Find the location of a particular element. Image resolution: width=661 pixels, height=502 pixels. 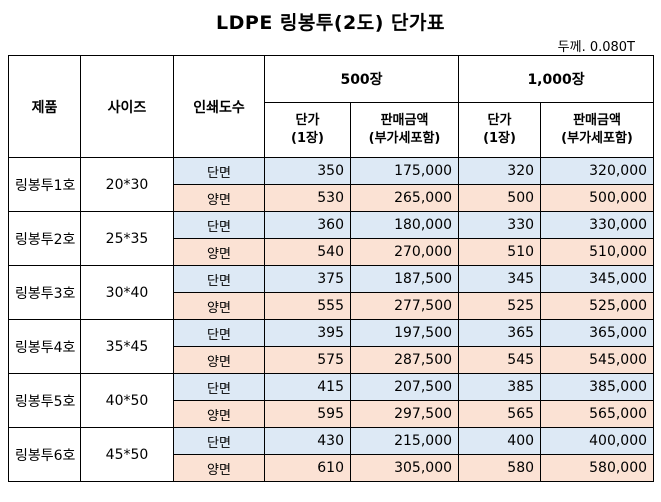

sale-amount-500-cell: 305,000 is located at coordinates (404, 468).